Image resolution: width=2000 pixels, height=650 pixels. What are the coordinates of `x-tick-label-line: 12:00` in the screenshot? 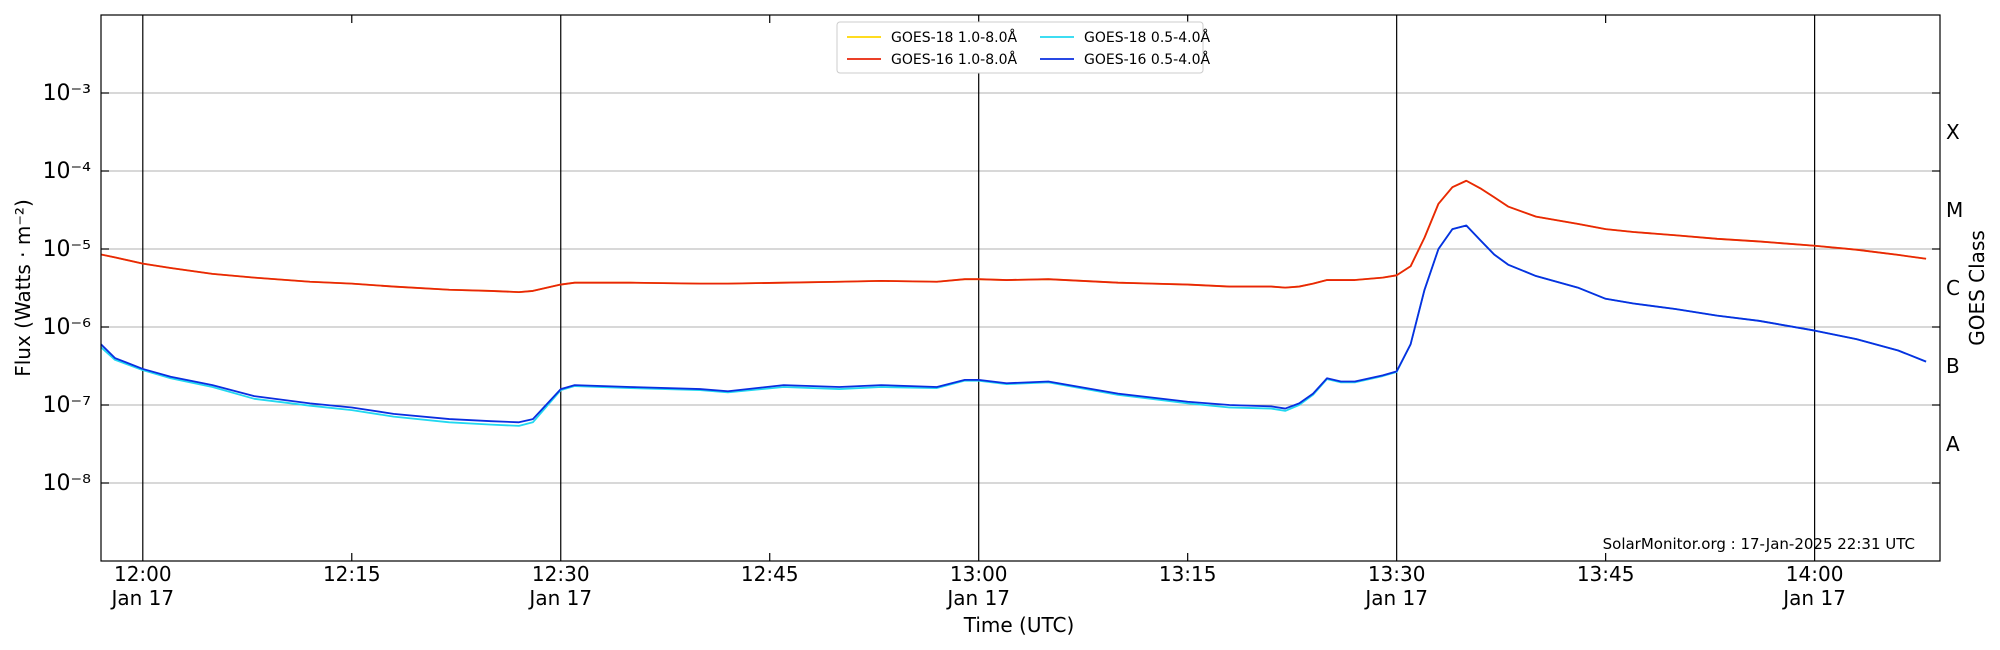 It's located at (143, 574).